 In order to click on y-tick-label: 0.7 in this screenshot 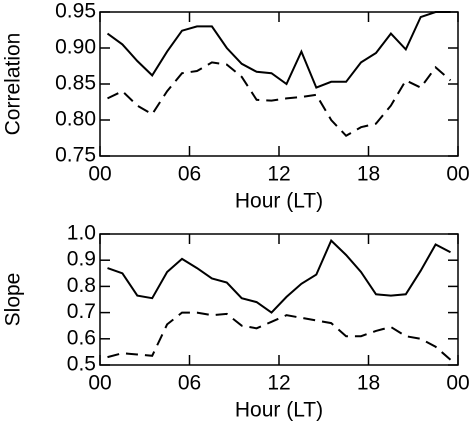, I will do `click(81, 311)`.